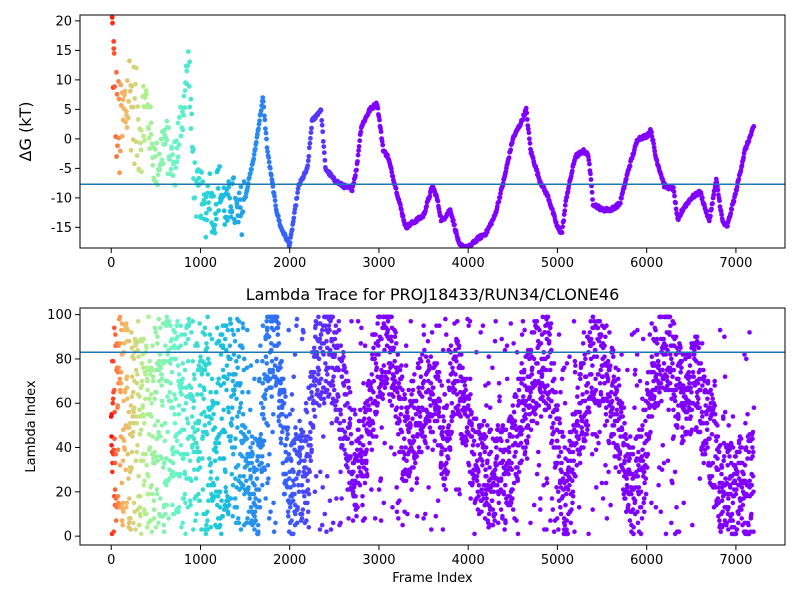 This screenshot has width=800, height=600. I want to click on y-tick-label: -15, so click(61, 228).